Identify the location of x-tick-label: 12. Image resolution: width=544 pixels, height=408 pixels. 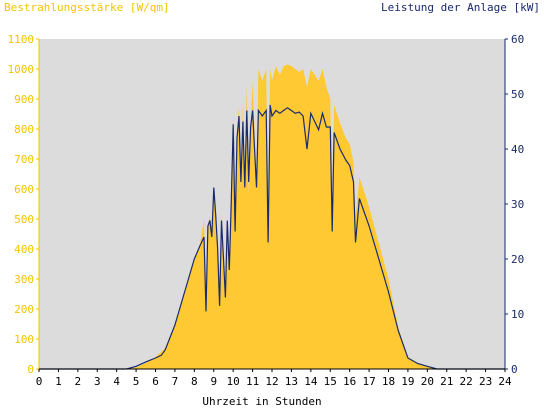
(271, 381).